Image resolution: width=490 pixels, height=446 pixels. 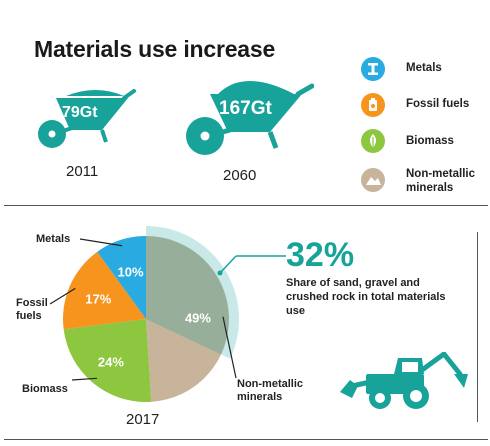 I want to click on wheelbarrow-value-2011: 79Gt, so click(x=80, y=112).